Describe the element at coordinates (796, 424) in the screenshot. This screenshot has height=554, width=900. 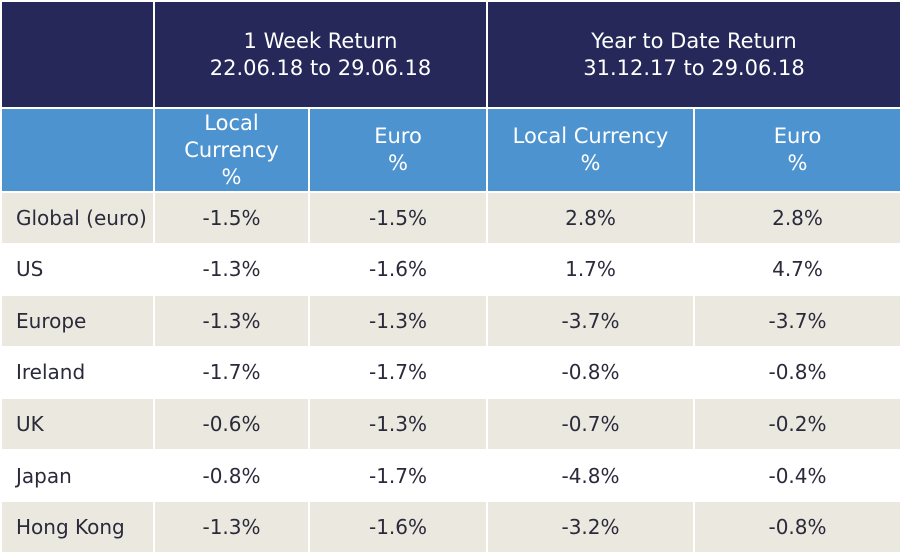
I see `value-cell: -0.2%` at that location.